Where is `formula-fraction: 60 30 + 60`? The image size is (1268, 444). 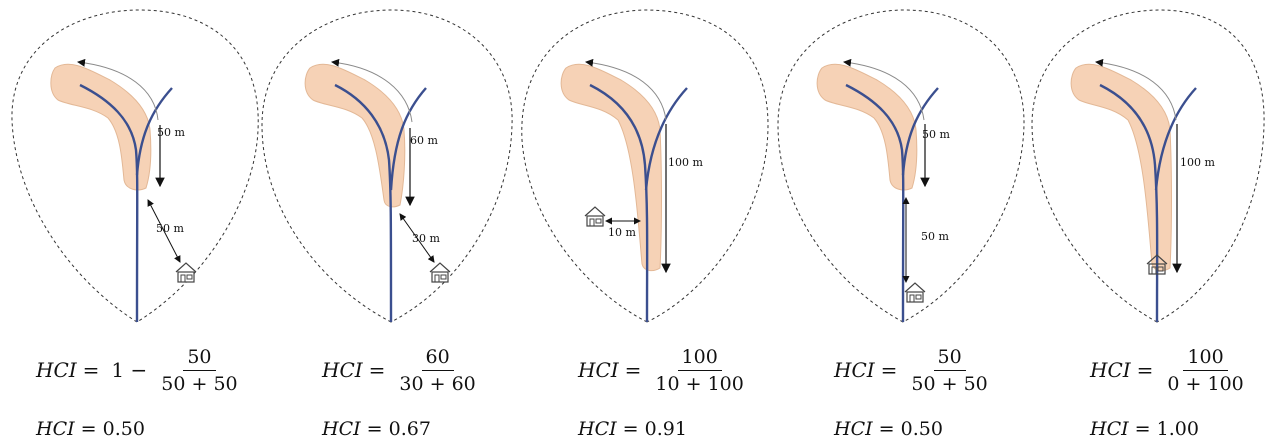 formula-fraction: 60 30 + 60 is located at coordinates (437, 370).